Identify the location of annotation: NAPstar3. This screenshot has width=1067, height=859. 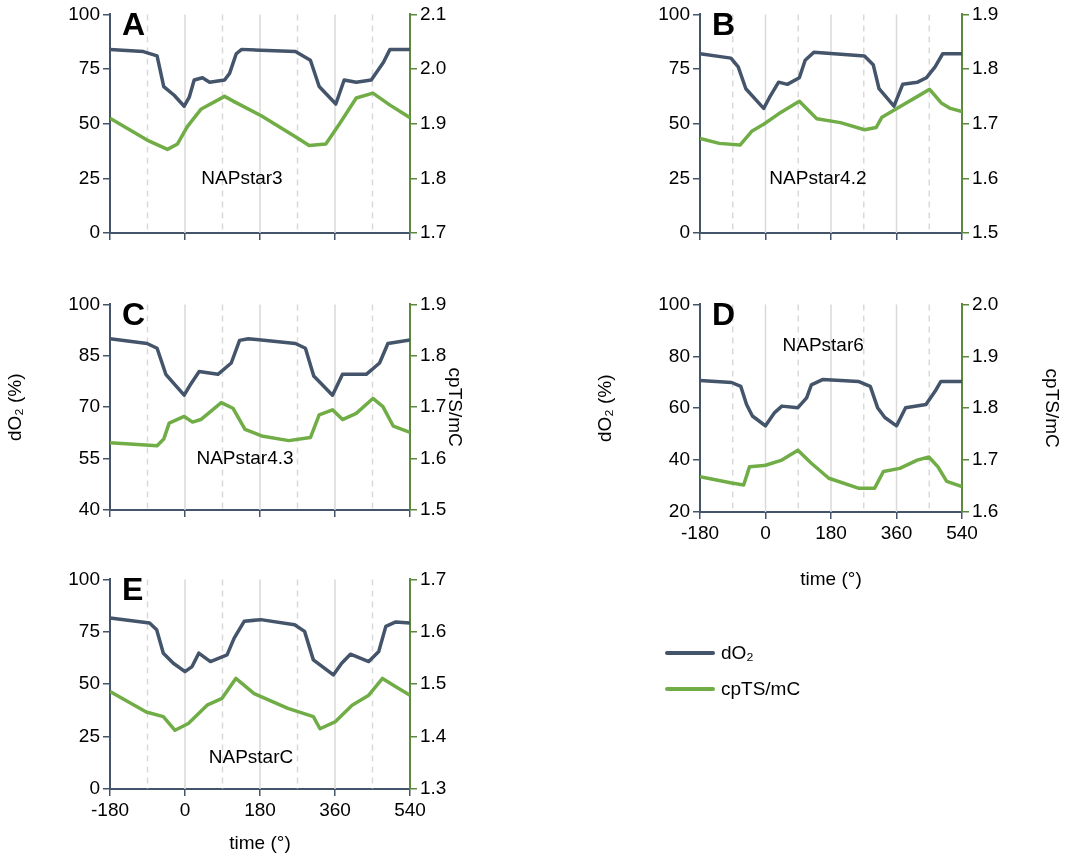
(242, 177).